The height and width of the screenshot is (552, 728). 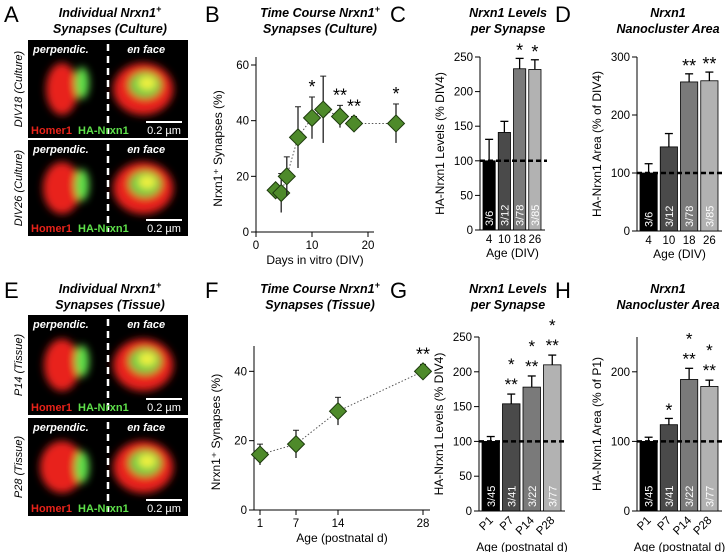 What do you see at coordinates (296, 524) in the screenshot?
I see `x-tick-label: 7` at bounding box center [296, 524].